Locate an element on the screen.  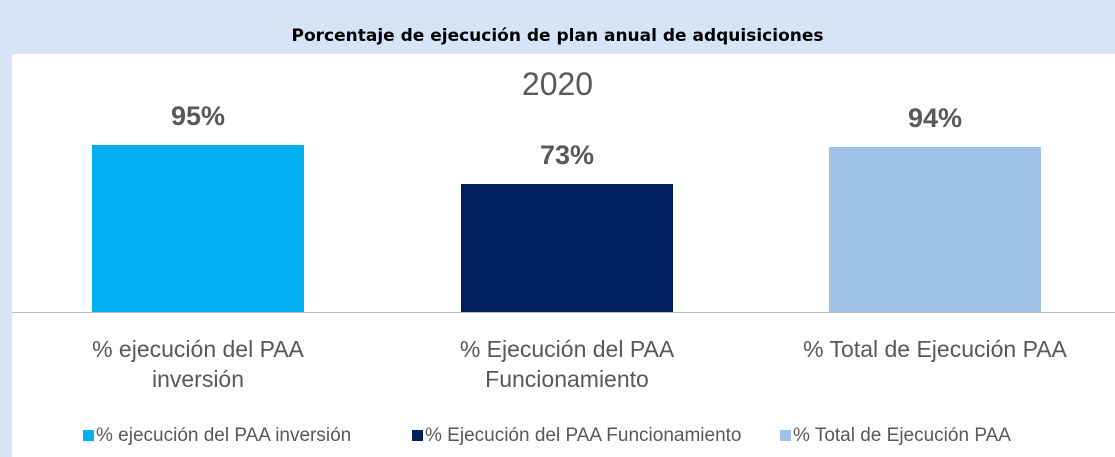
chart-subtitle: 2020 is located at coordinates (557, 84).